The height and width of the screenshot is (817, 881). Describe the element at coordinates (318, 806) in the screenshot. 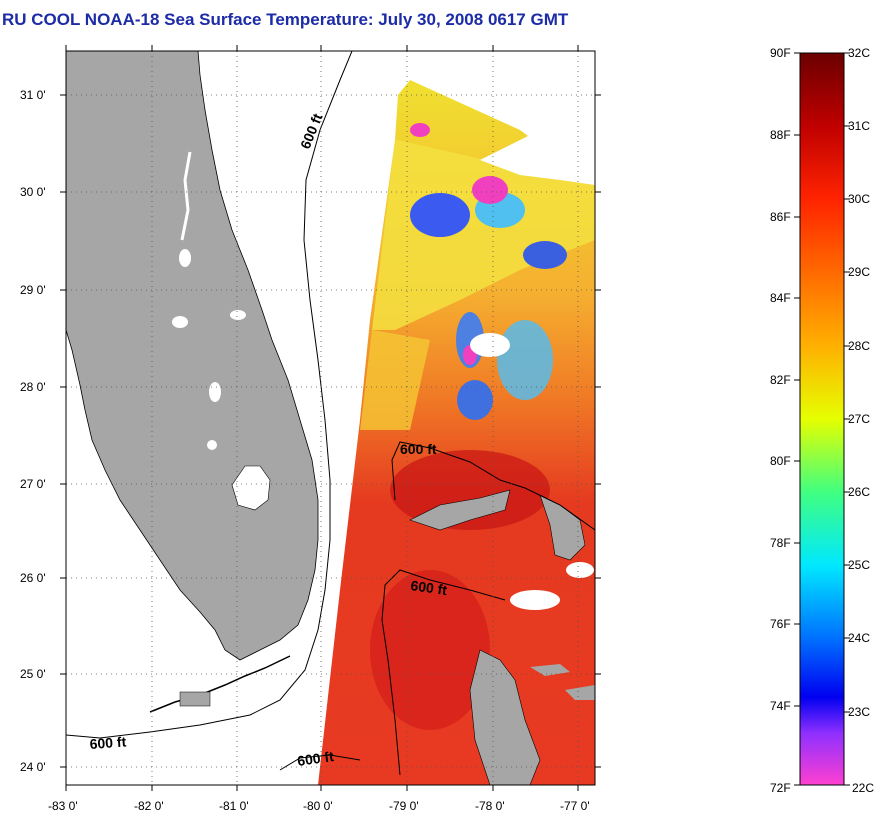

I see `lon-label: -80 0'` at that location.